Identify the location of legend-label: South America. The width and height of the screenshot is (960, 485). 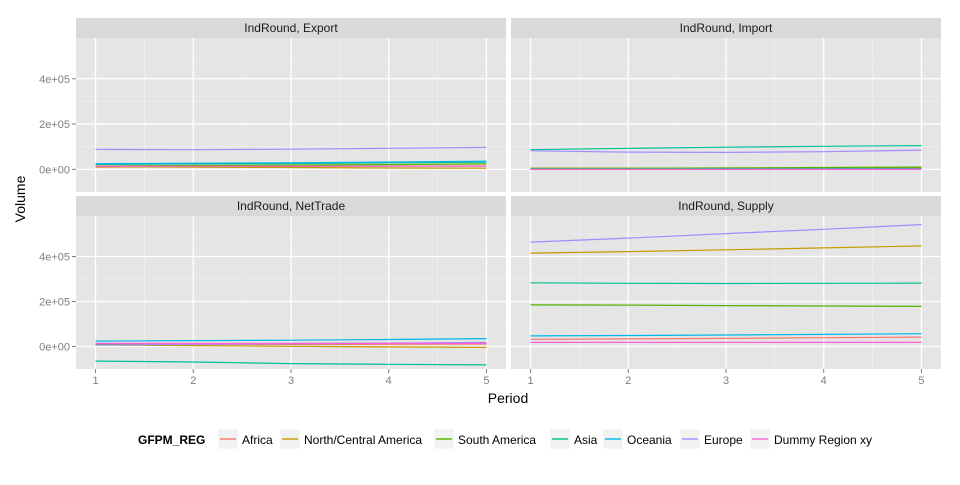
(497, 440).